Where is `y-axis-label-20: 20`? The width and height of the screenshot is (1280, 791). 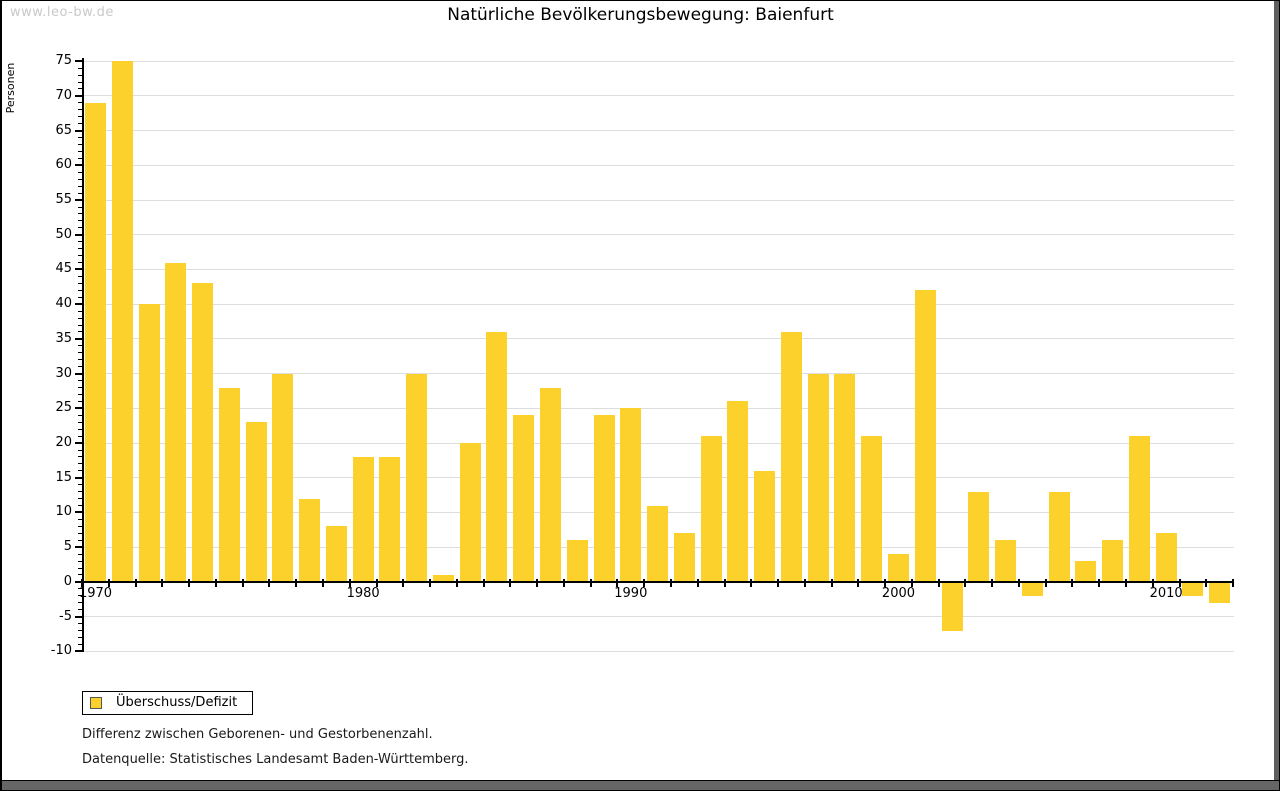 y-axis-label-20: 20 is located at coordinates (63, 443).